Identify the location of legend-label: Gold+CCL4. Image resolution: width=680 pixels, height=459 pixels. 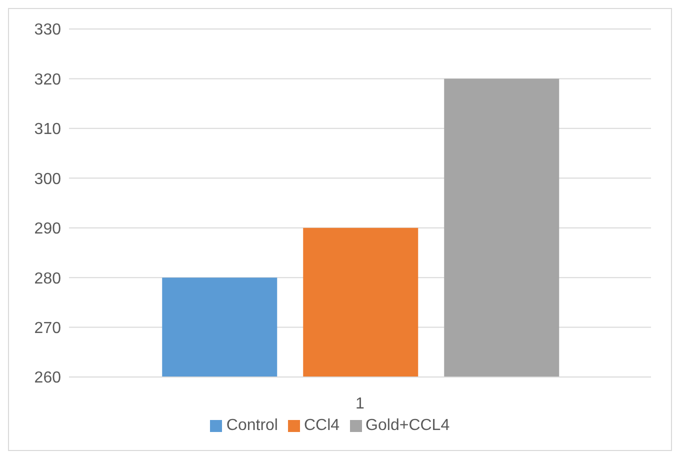
(408, 425).